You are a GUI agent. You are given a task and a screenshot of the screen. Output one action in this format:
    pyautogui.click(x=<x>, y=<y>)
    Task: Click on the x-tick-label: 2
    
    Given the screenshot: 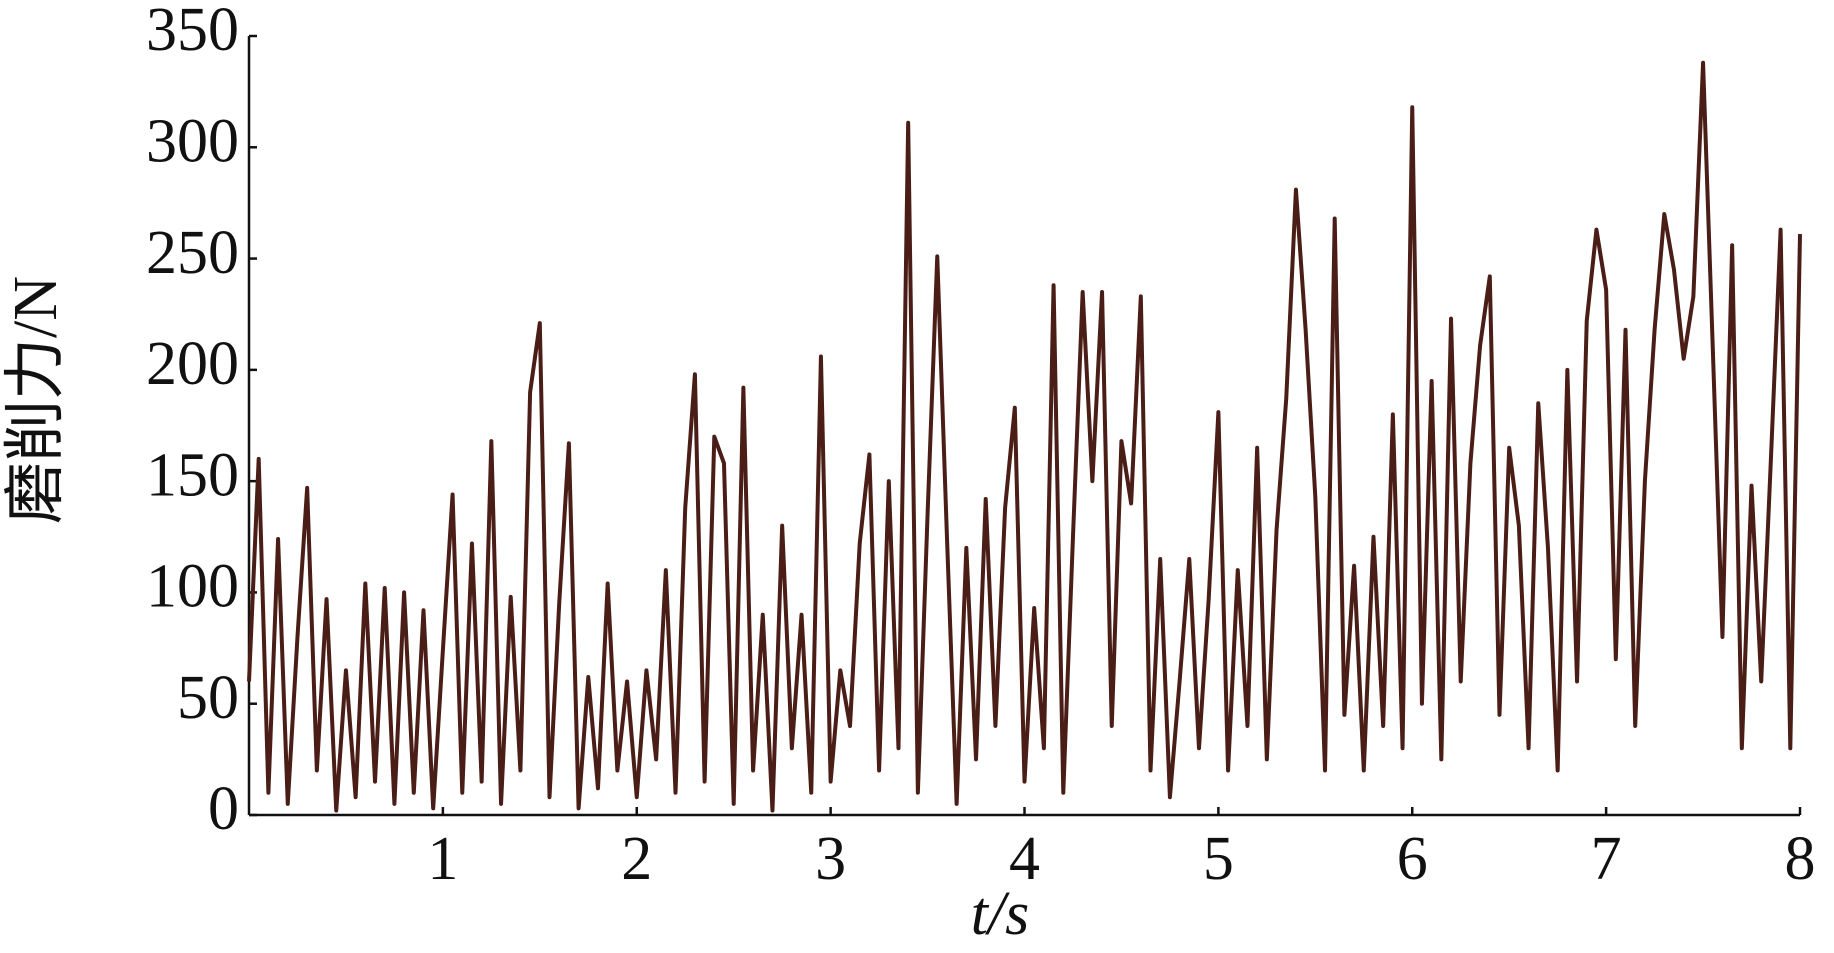 What is the action you would take?
    pyautogui.click(x=636, y=859)
    